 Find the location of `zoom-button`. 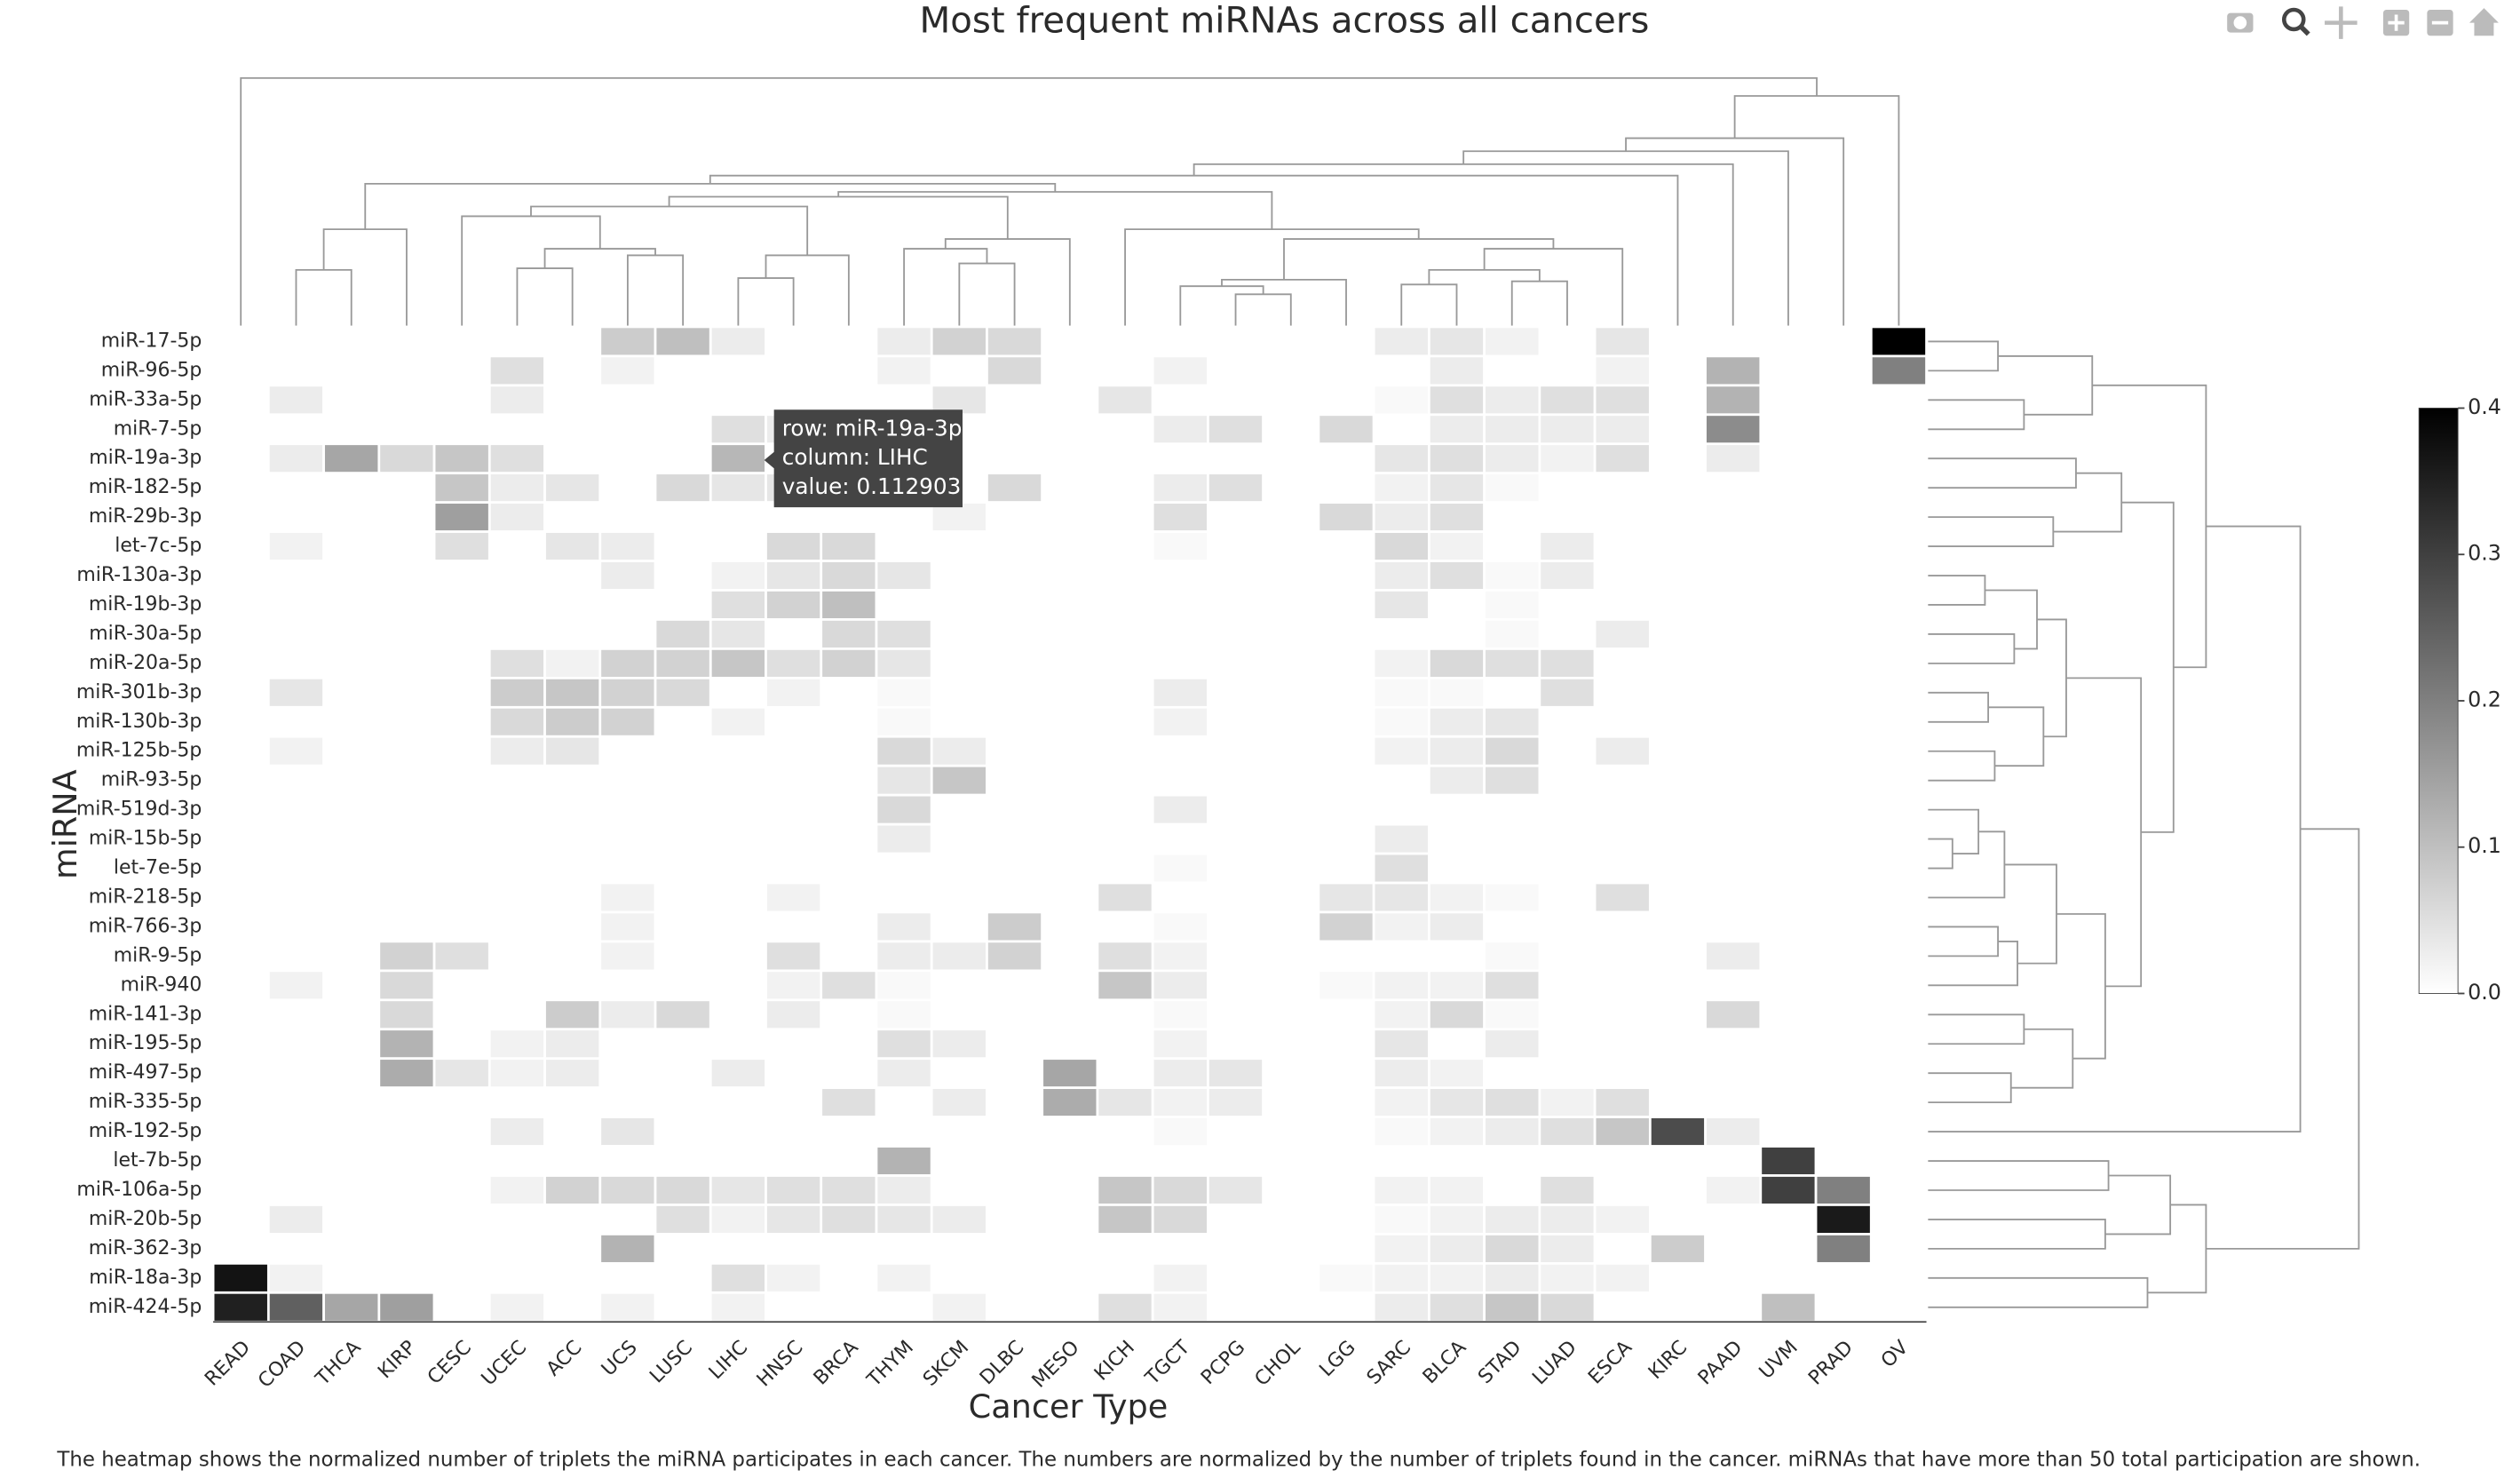

zoom-button is located at coordinates (2295, 21).